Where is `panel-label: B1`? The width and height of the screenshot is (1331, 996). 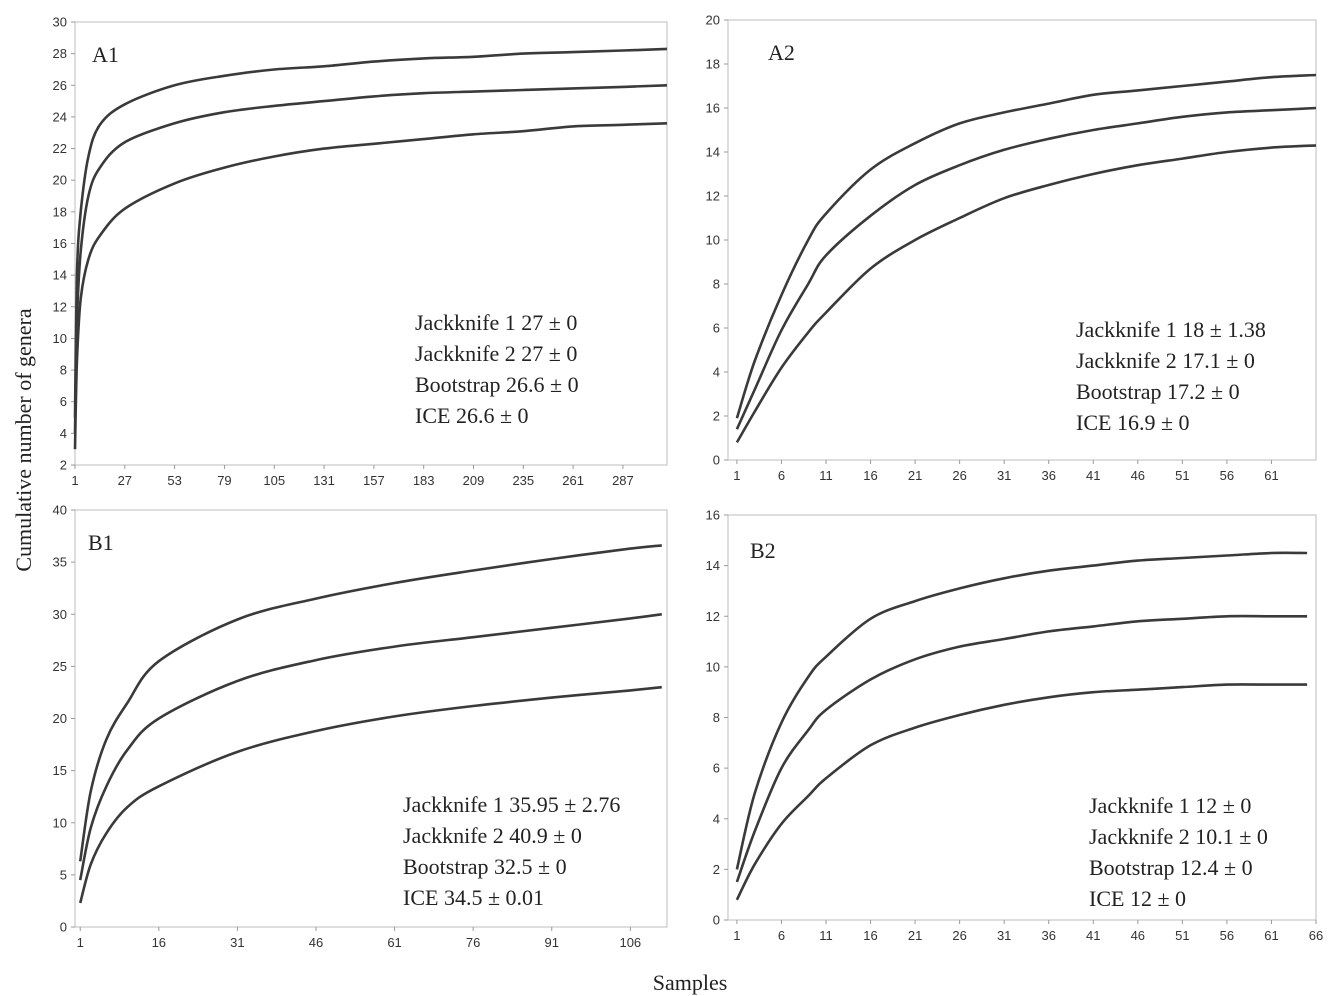 panel-label: B1 is located at coordinates (101, 542).